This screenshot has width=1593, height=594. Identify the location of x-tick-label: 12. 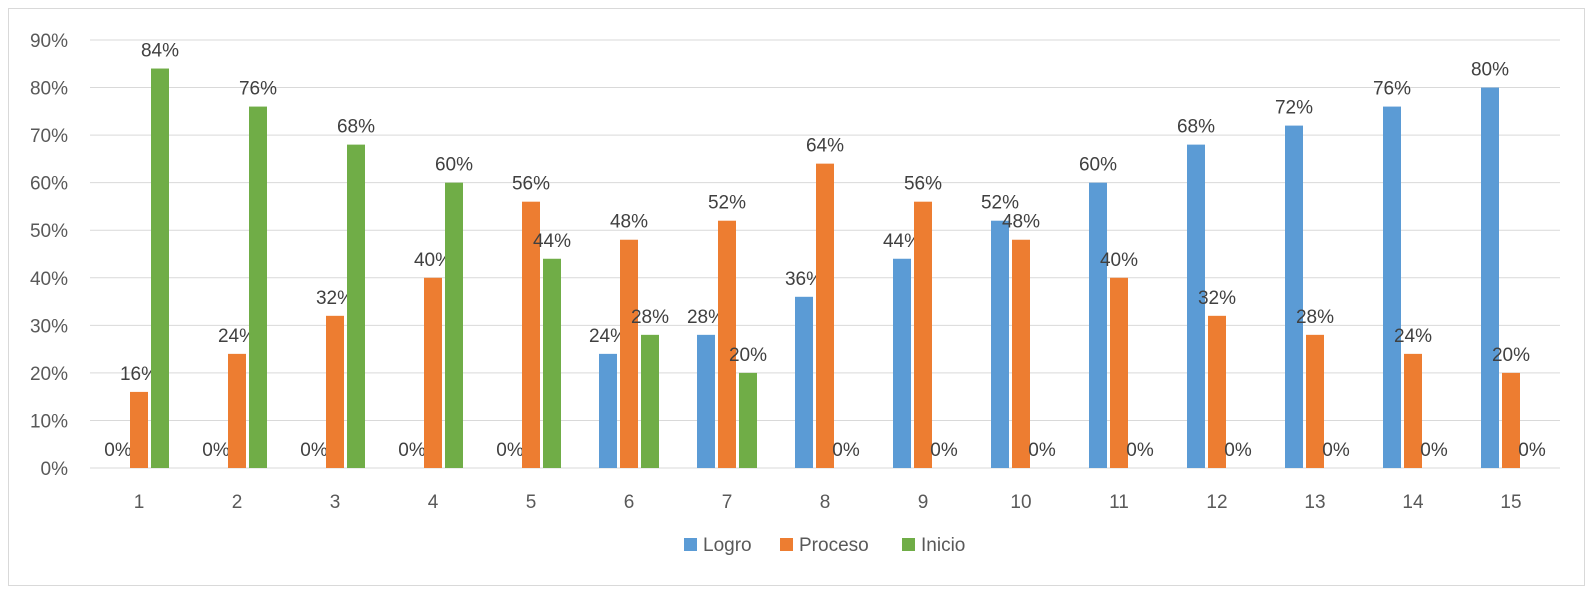
(1216, 502).